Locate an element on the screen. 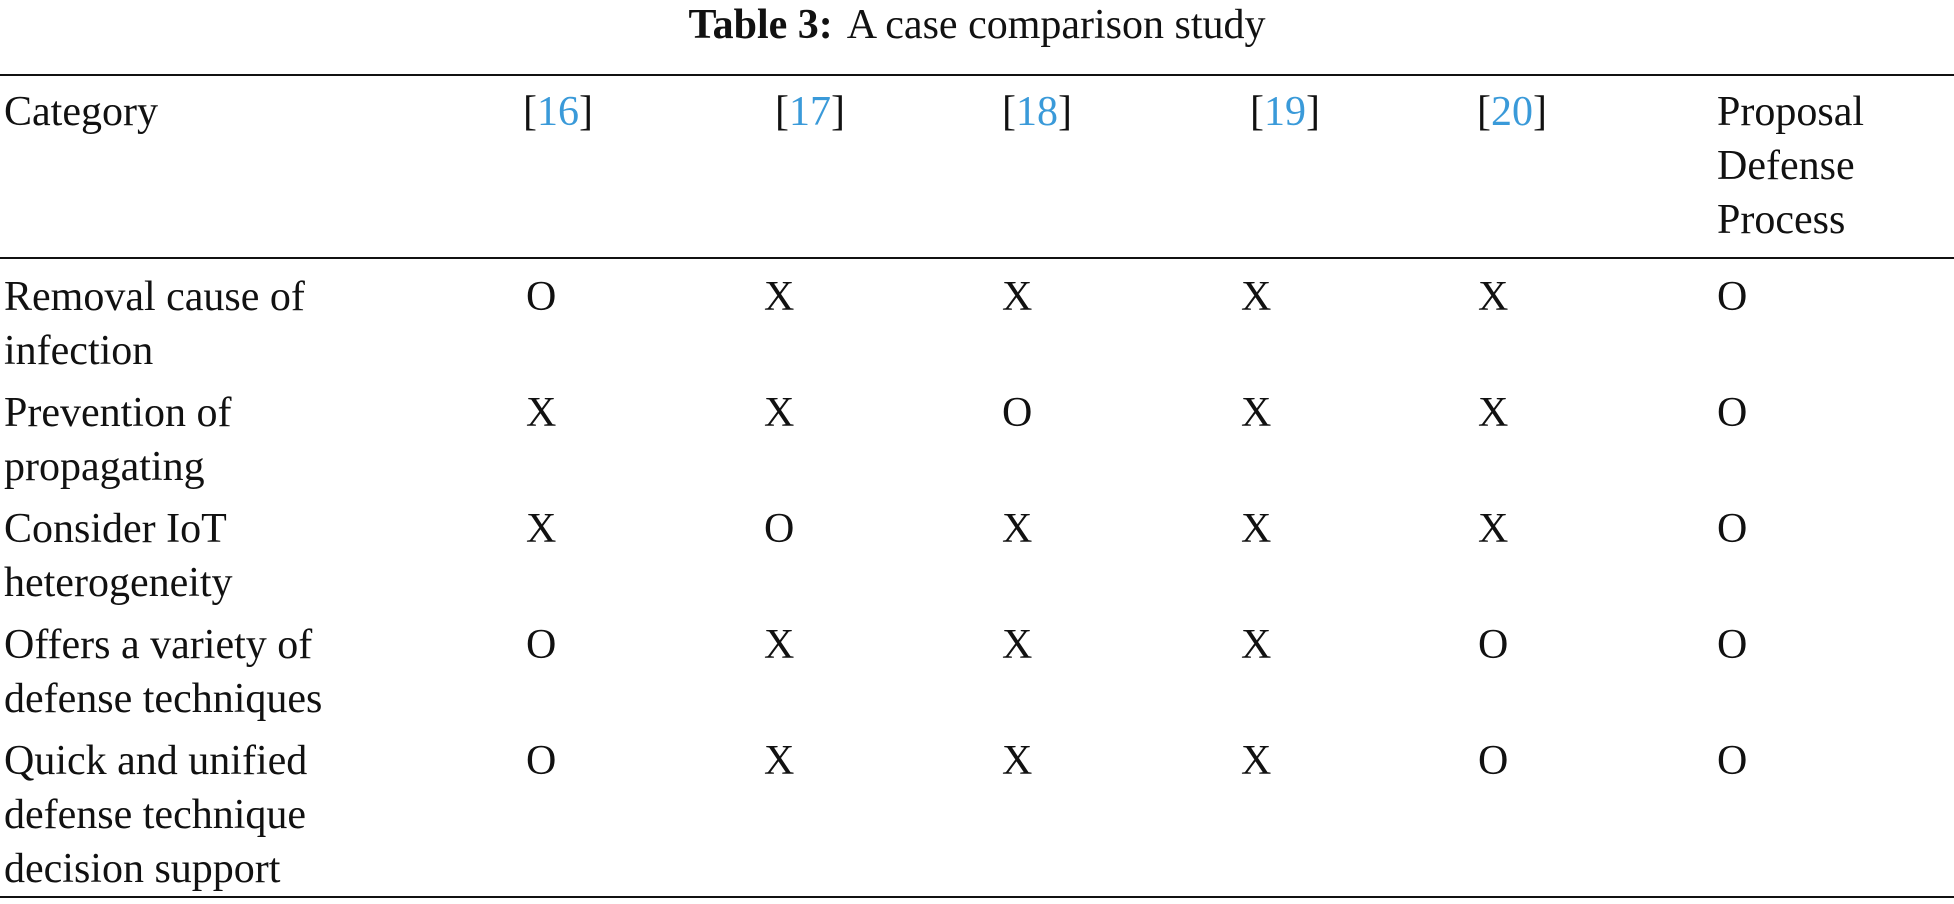  reference-link: 18 is located at coordinates (1037, 112).